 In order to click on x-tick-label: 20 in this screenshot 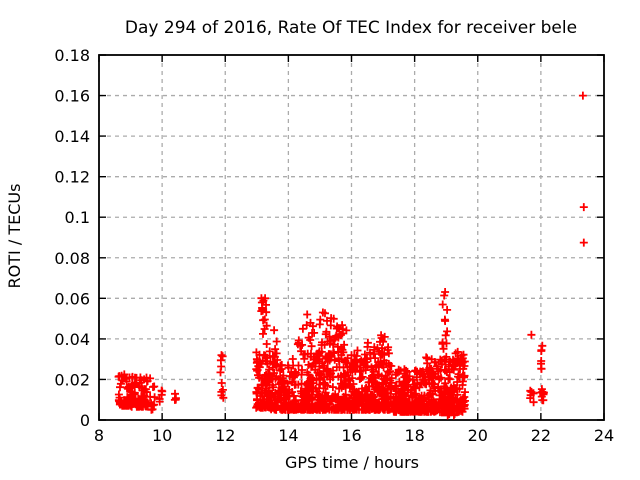, I will do `click(478, 435)`.